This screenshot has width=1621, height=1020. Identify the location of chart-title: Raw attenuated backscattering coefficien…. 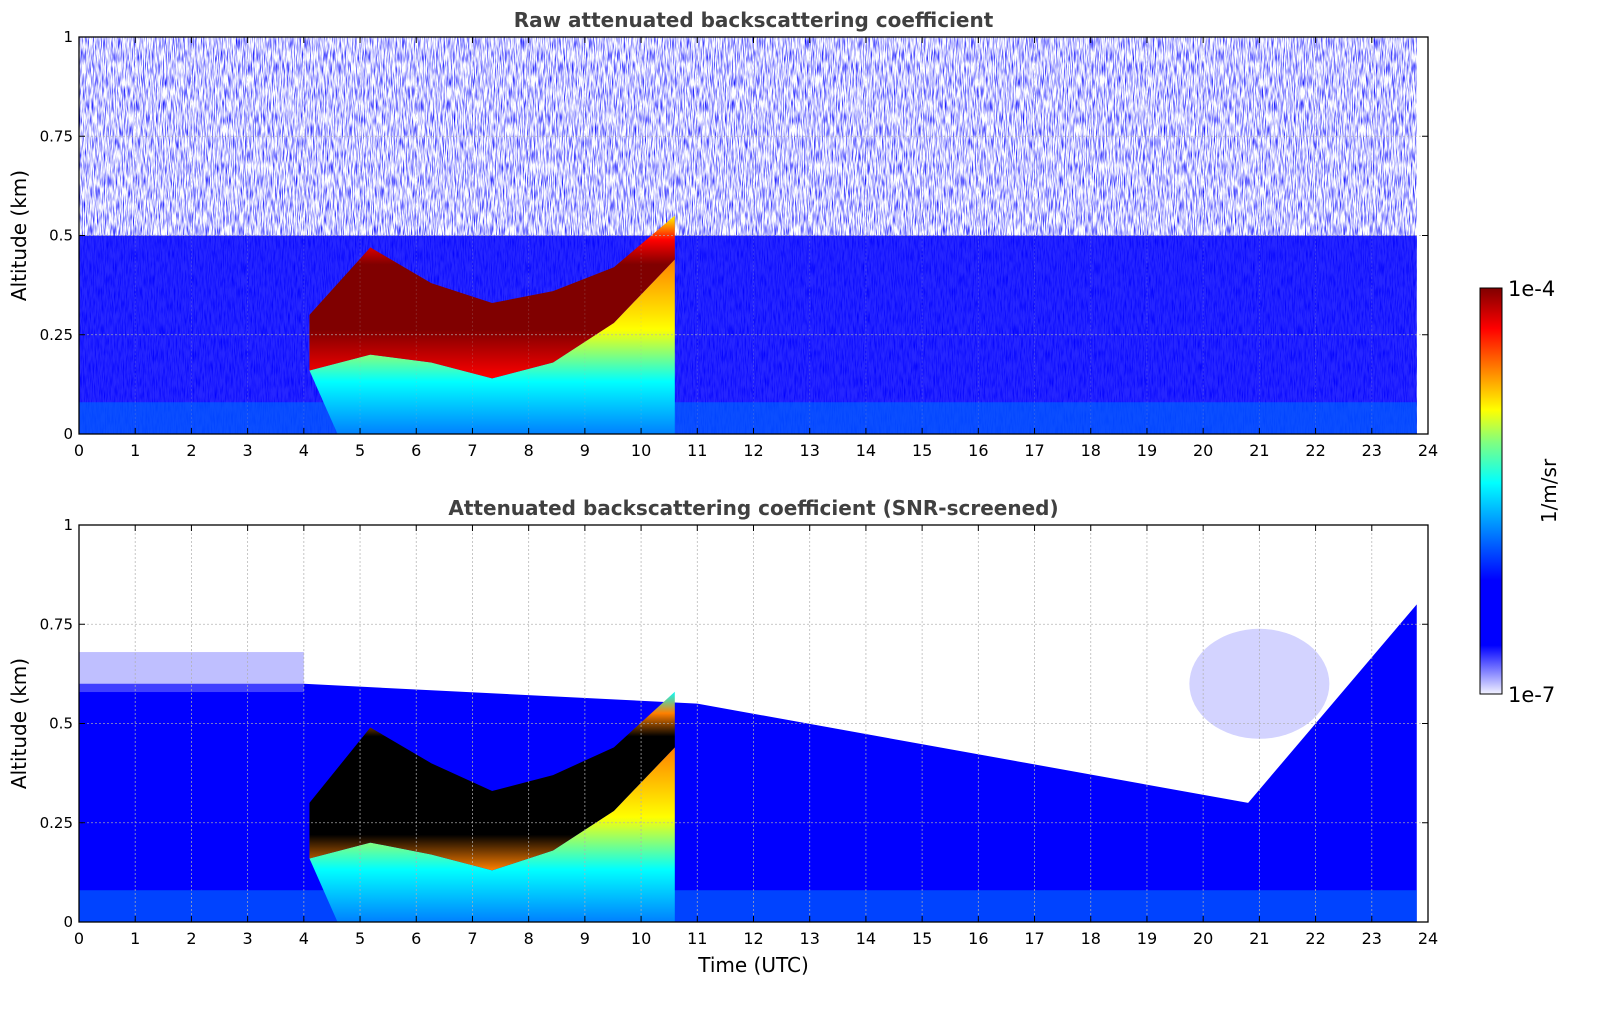
(754, 20).